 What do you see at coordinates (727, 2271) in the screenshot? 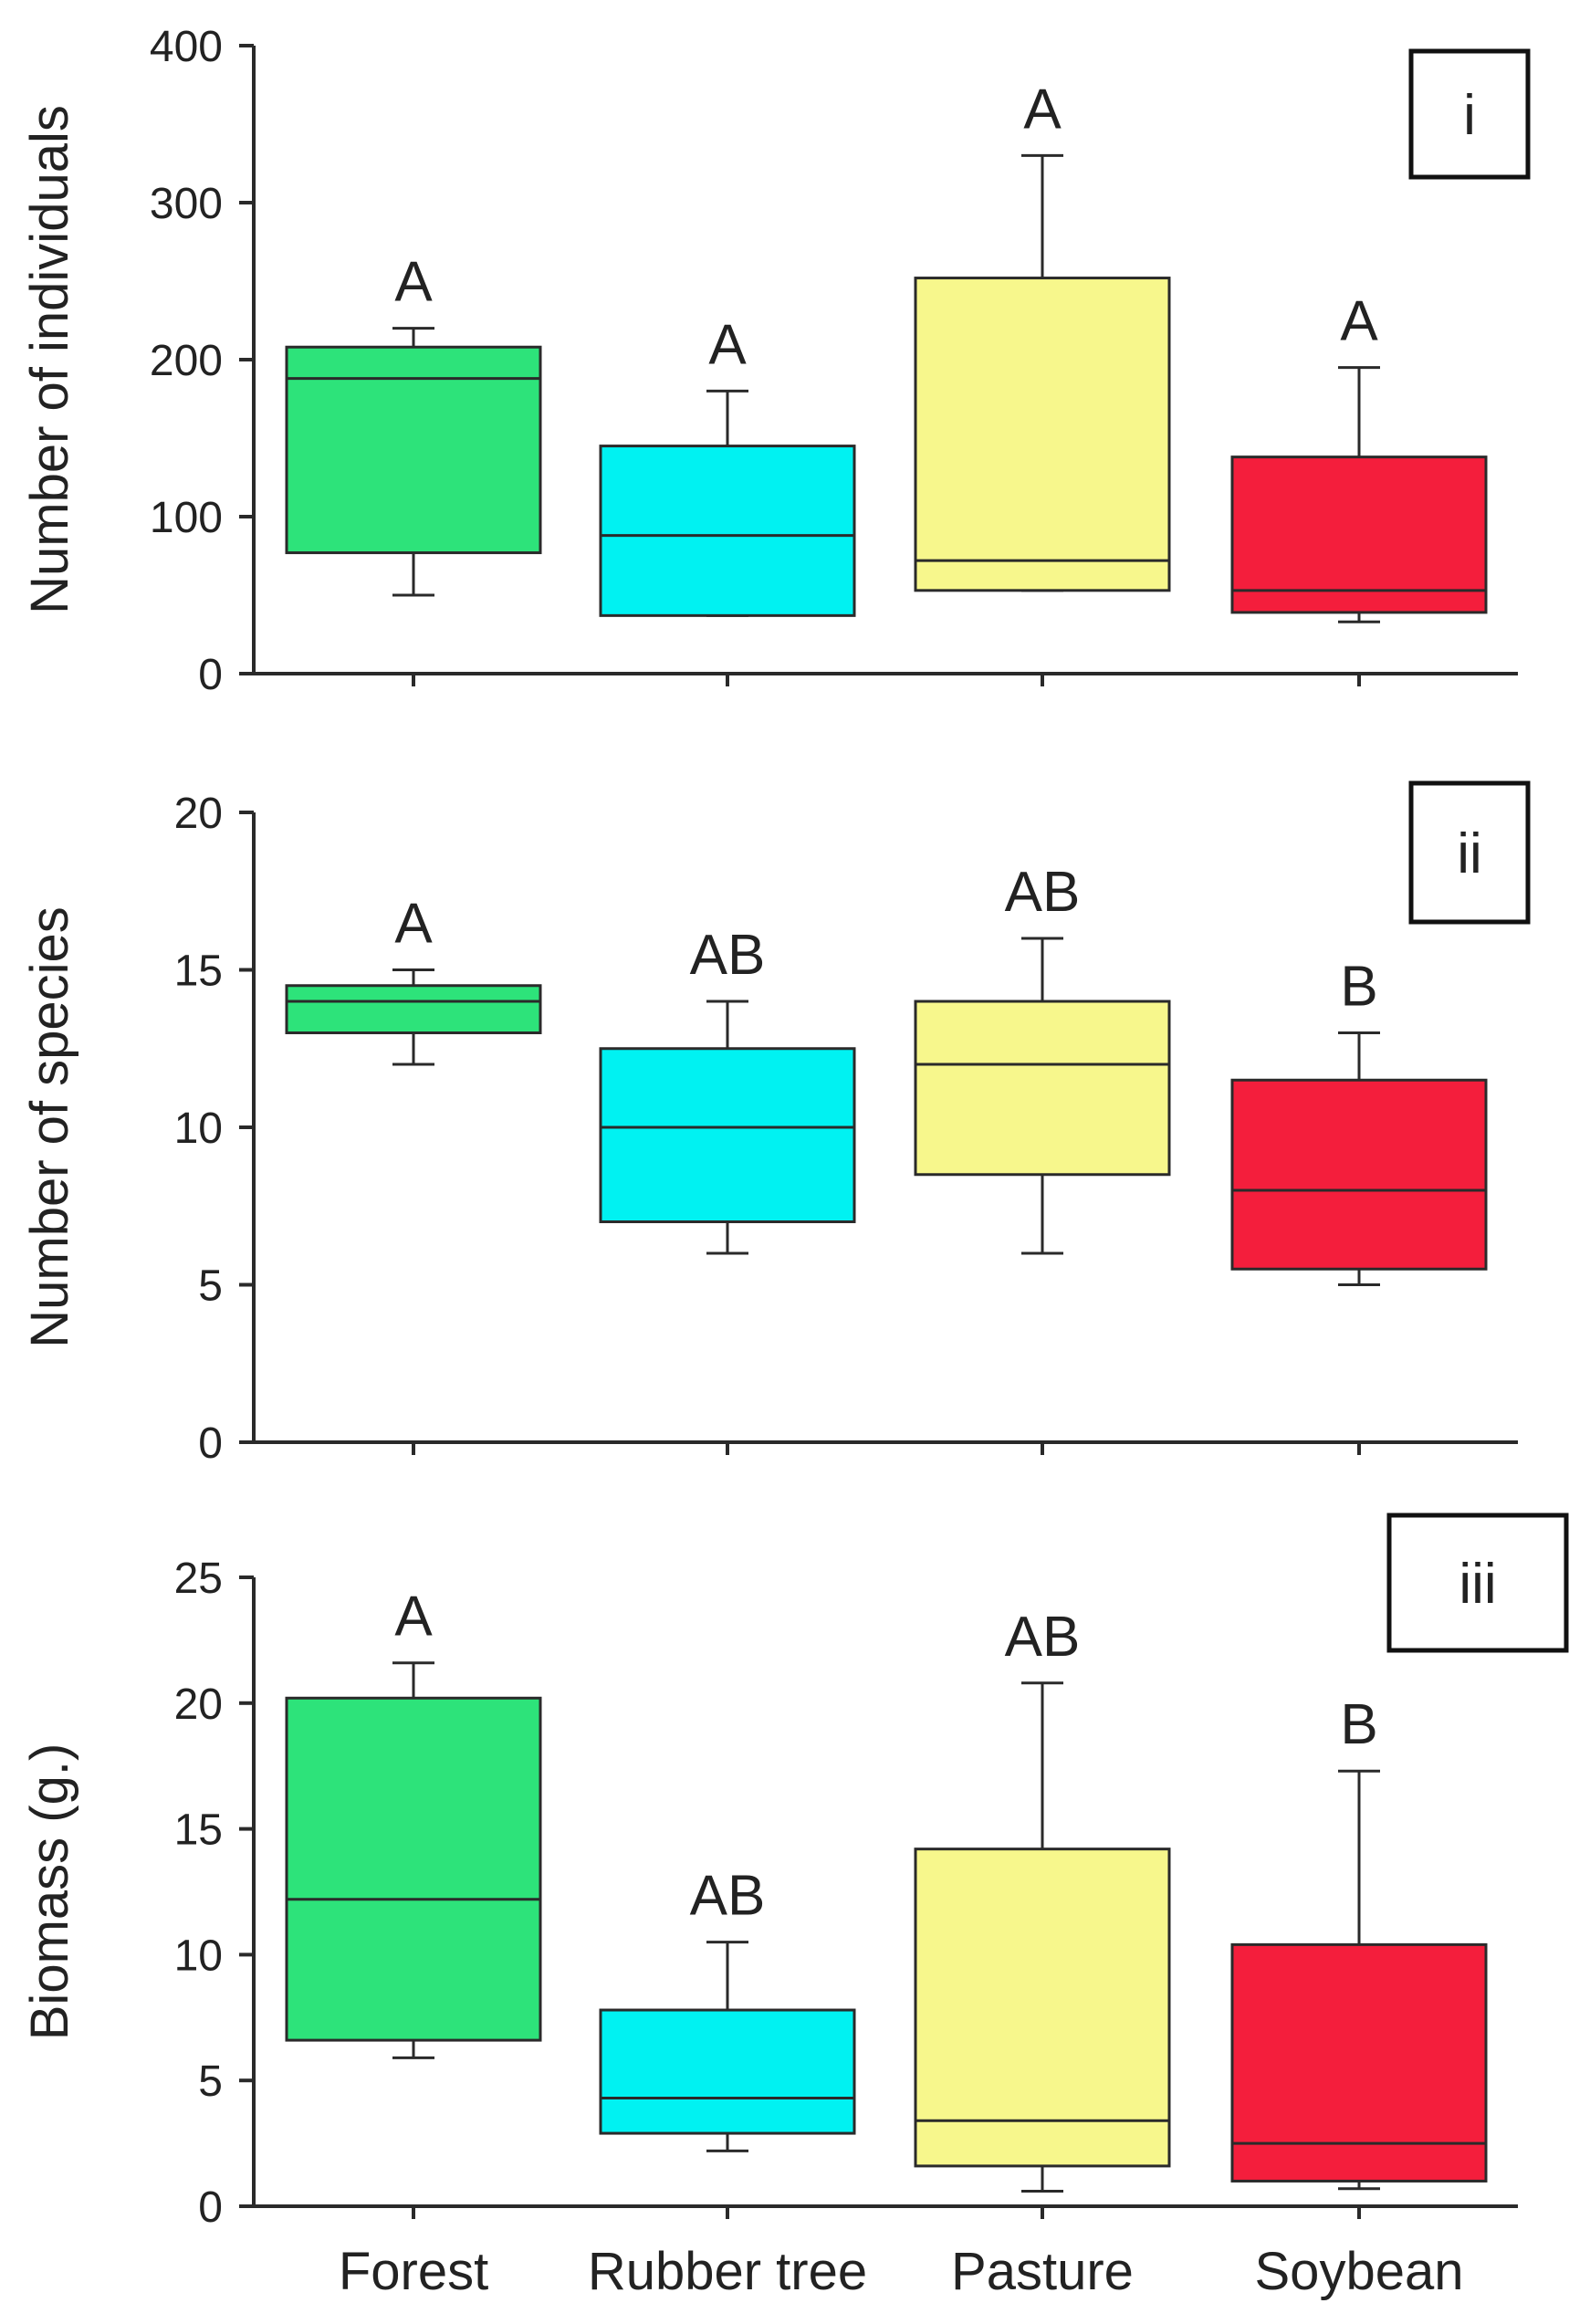
I see `x-category-label: Rubber tree` at bounding box center [727, 2271].